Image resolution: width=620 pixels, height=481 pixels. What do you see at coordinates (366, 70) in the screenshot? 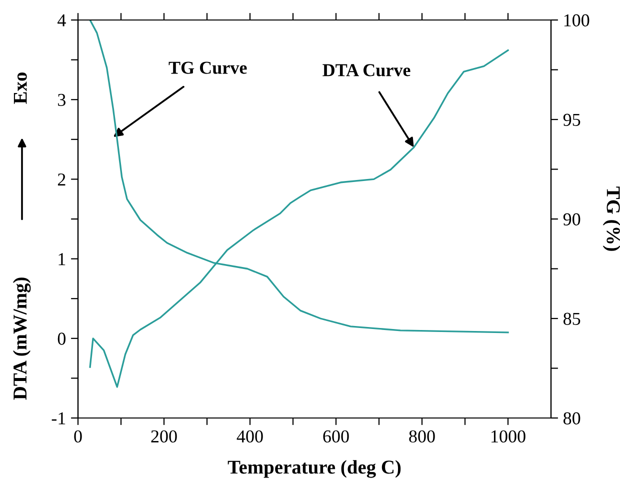
I see `annotation: DTA Curve` at bounding box center [366, 70].